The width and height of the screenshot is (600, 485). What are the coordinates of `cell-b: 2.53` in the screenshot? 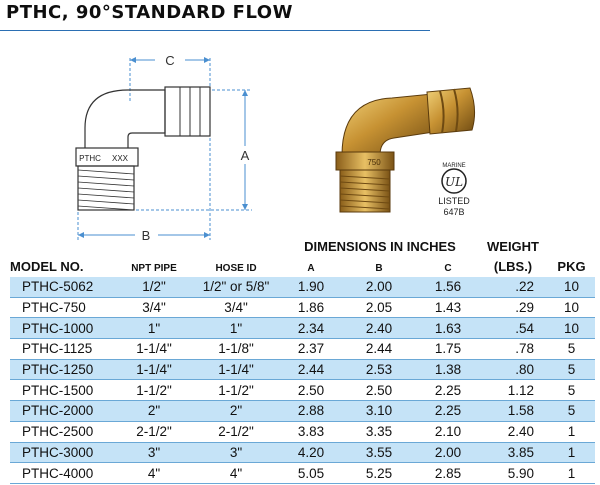 It's located at (379, 370).